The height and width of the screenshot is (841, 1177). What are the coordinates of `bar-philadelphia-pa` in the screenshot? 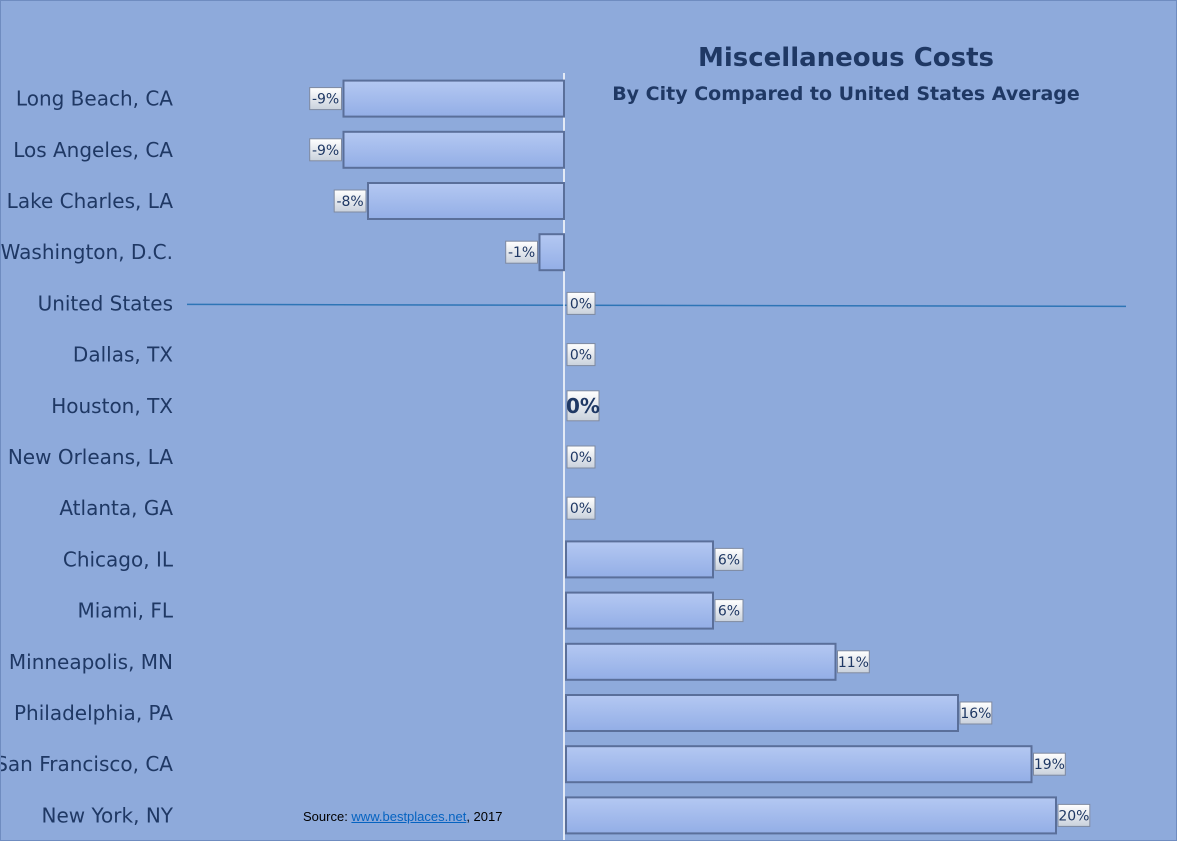 It's located at (762, 713).